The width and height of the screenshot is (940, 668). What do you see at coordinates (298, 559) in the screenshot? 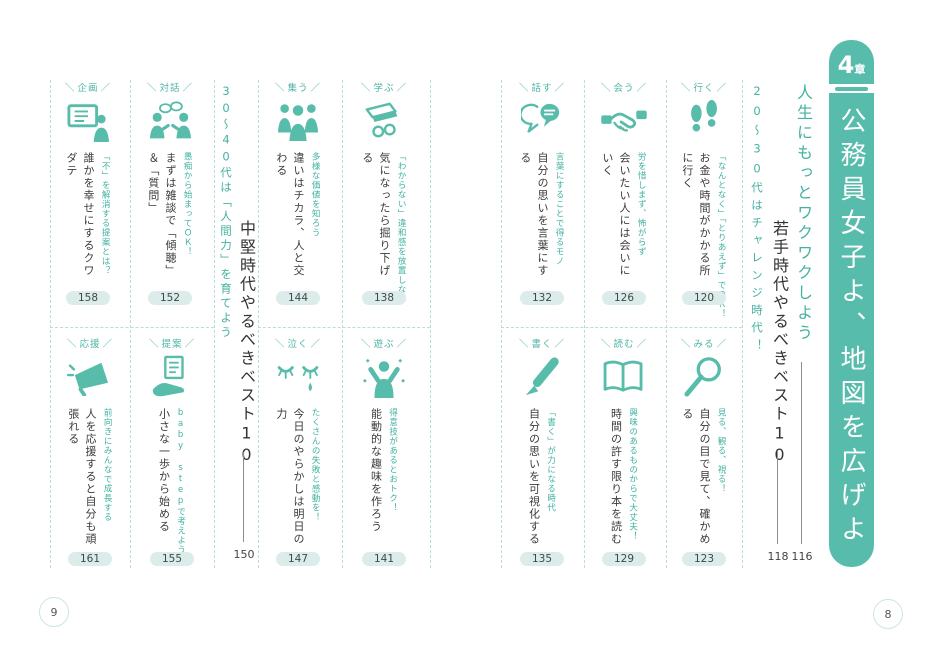
I see `entry-page-badge: 147` at bounding box center [298, 559].